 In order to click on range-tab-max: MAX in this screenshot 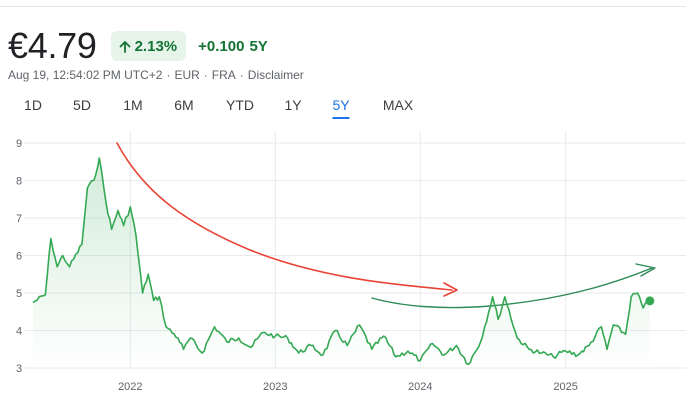, I will do `click(398, 105)`.